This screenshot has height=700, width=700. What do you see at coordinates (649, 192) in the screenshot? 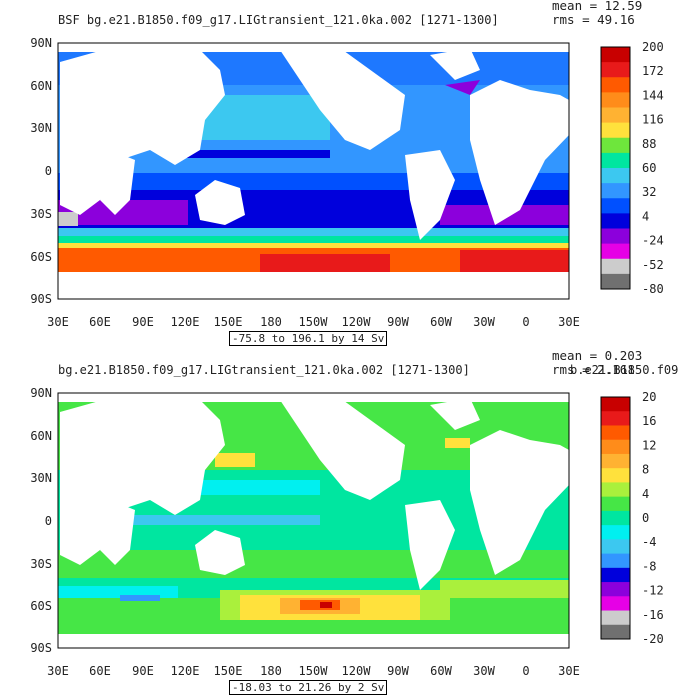
I see `colorbar-label: 32` at bounding box center [649, 192].